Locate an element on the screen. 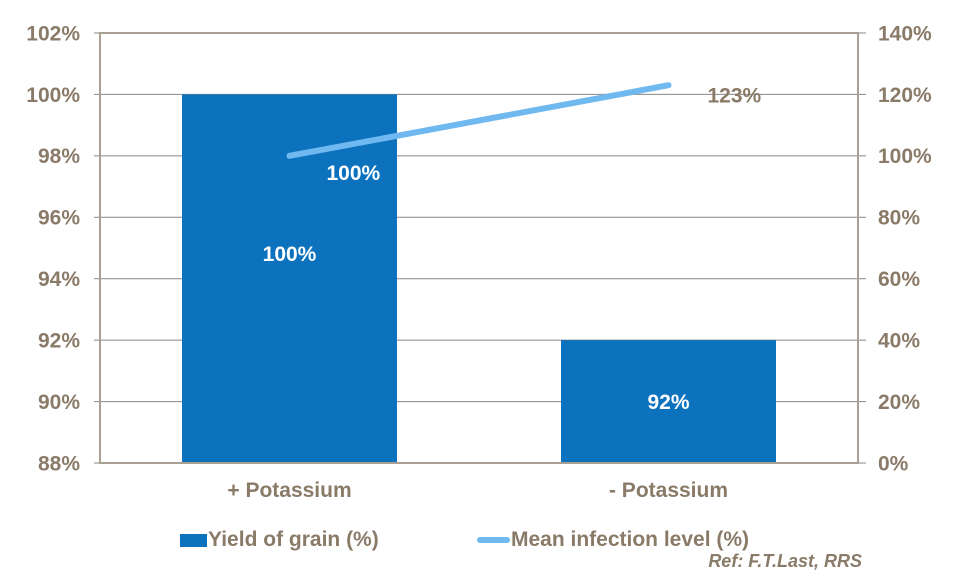 The image size is (958, 583). bar-data-label: 92% is located at coordinates (668, 402).